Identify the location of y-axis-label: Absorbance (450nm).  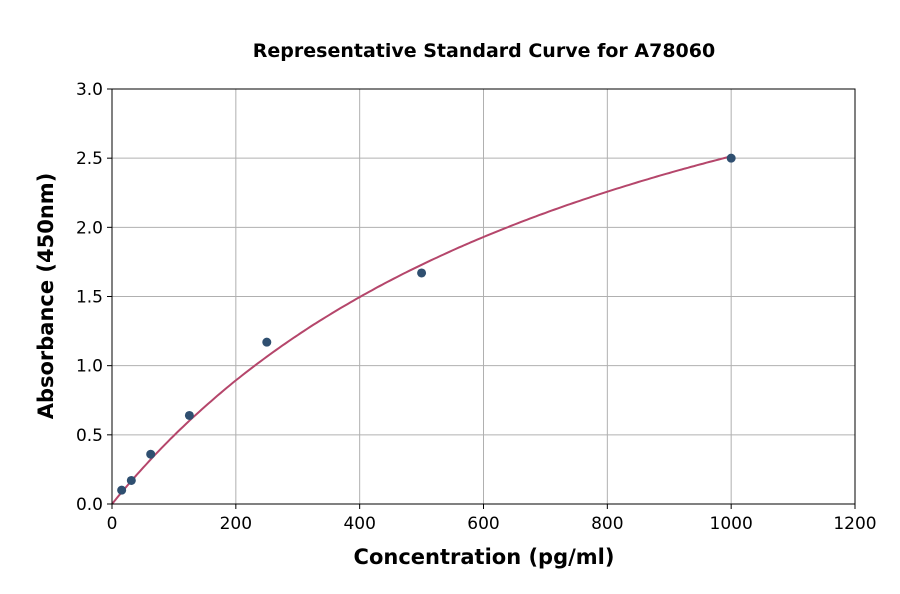
(46, 296).